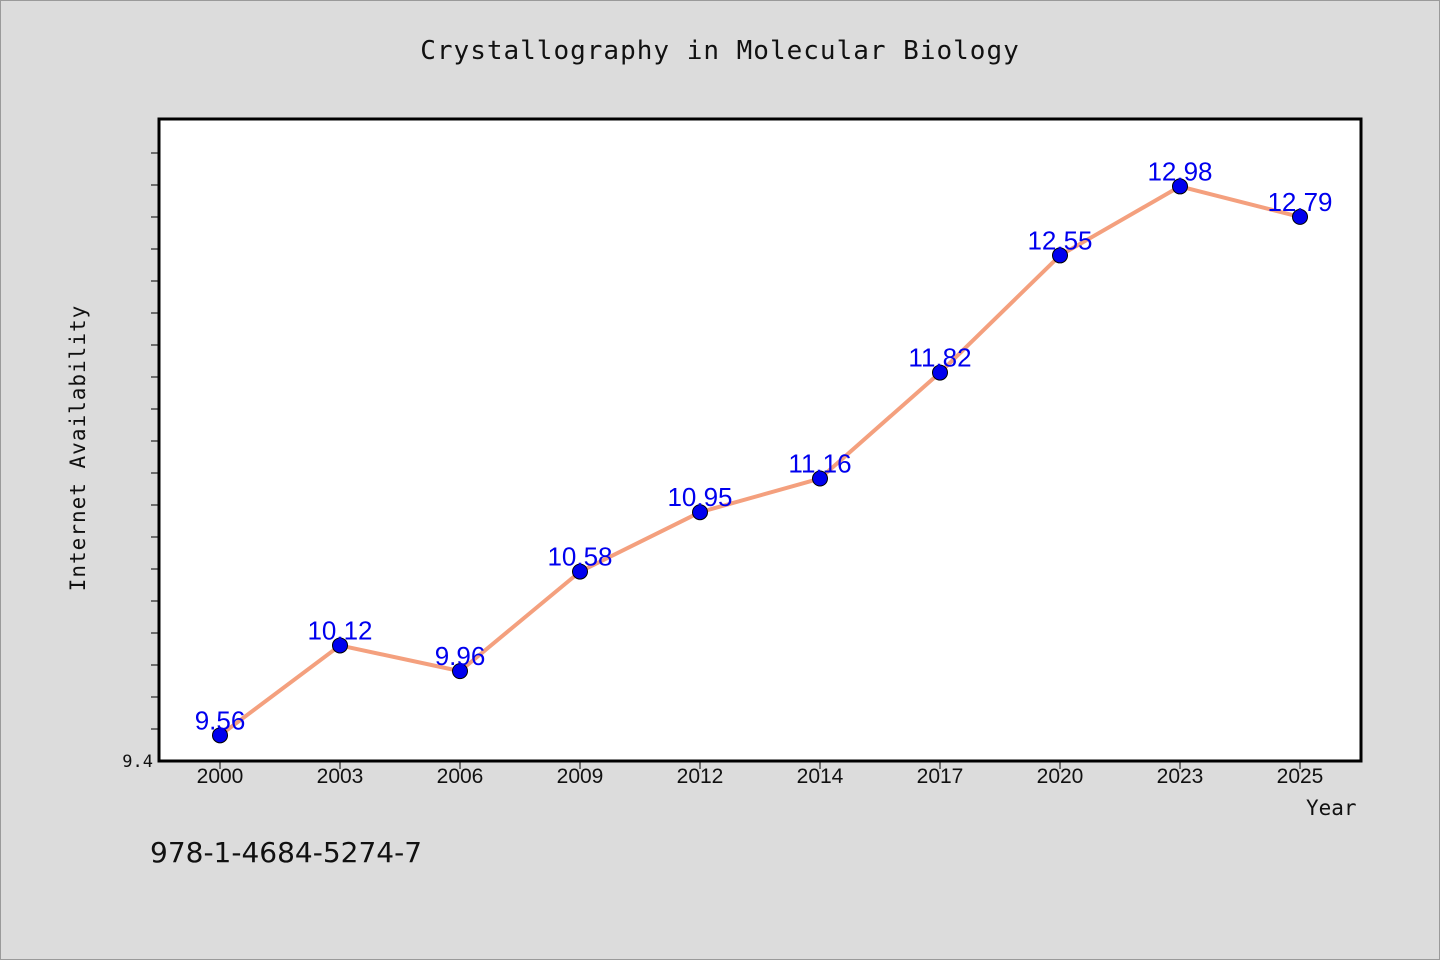 This screenshot has height=960, width=1440. Describe the element at coordinates (1300, 776) in the screenshot. I see `x-tick-label: 2025` at that location.